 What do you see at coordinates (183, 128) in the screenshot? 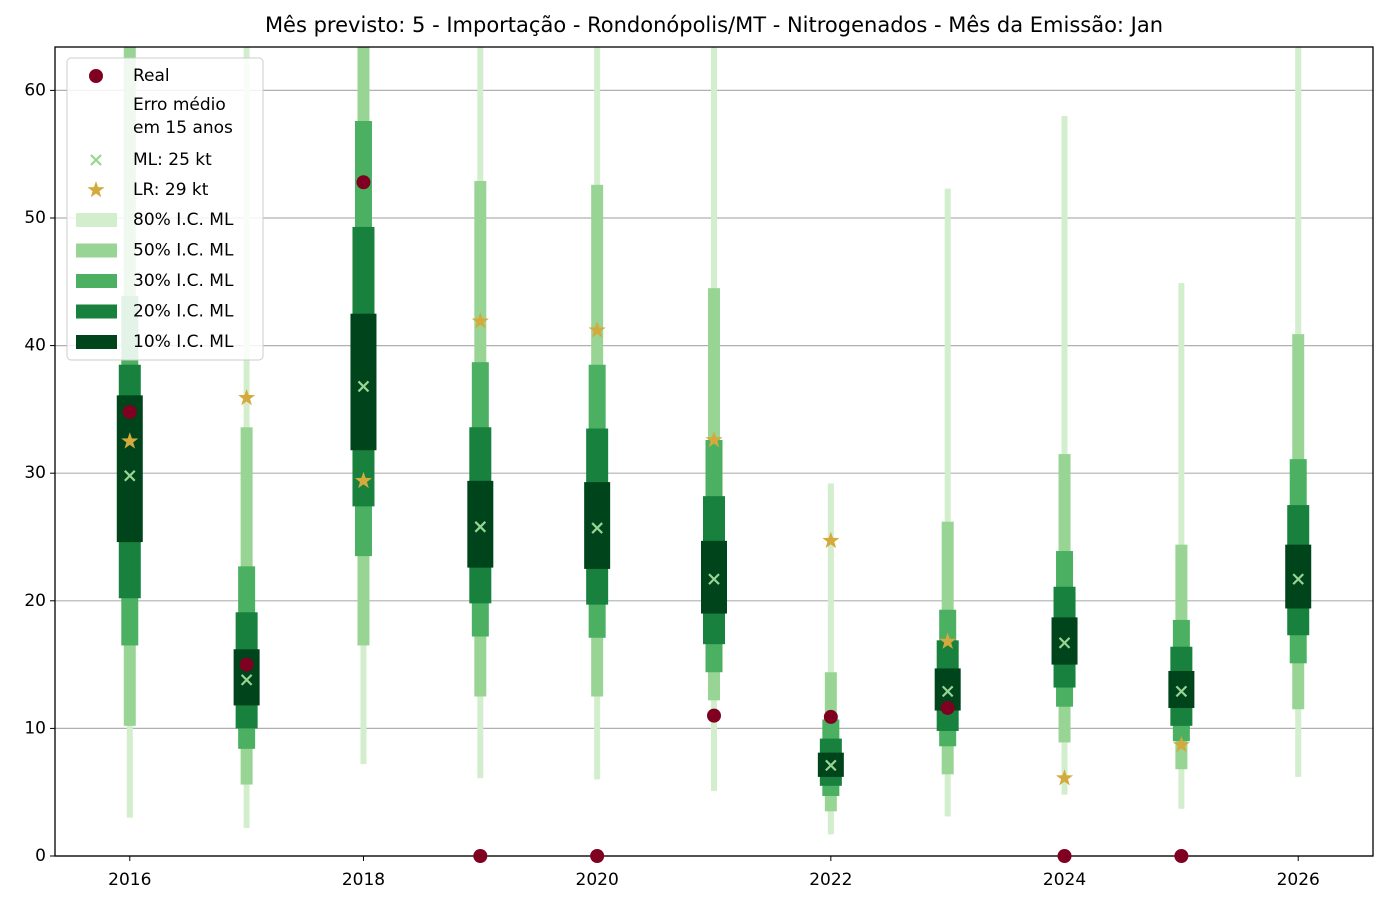
I see `legend-note: em 15 anos` at bounding box center [183, 128].